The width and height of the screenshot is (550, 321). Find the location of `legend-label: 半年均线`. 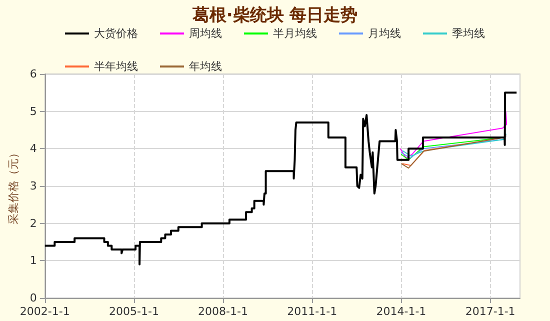

legend-label: 半年均线 is located at coordinates (116, 66).